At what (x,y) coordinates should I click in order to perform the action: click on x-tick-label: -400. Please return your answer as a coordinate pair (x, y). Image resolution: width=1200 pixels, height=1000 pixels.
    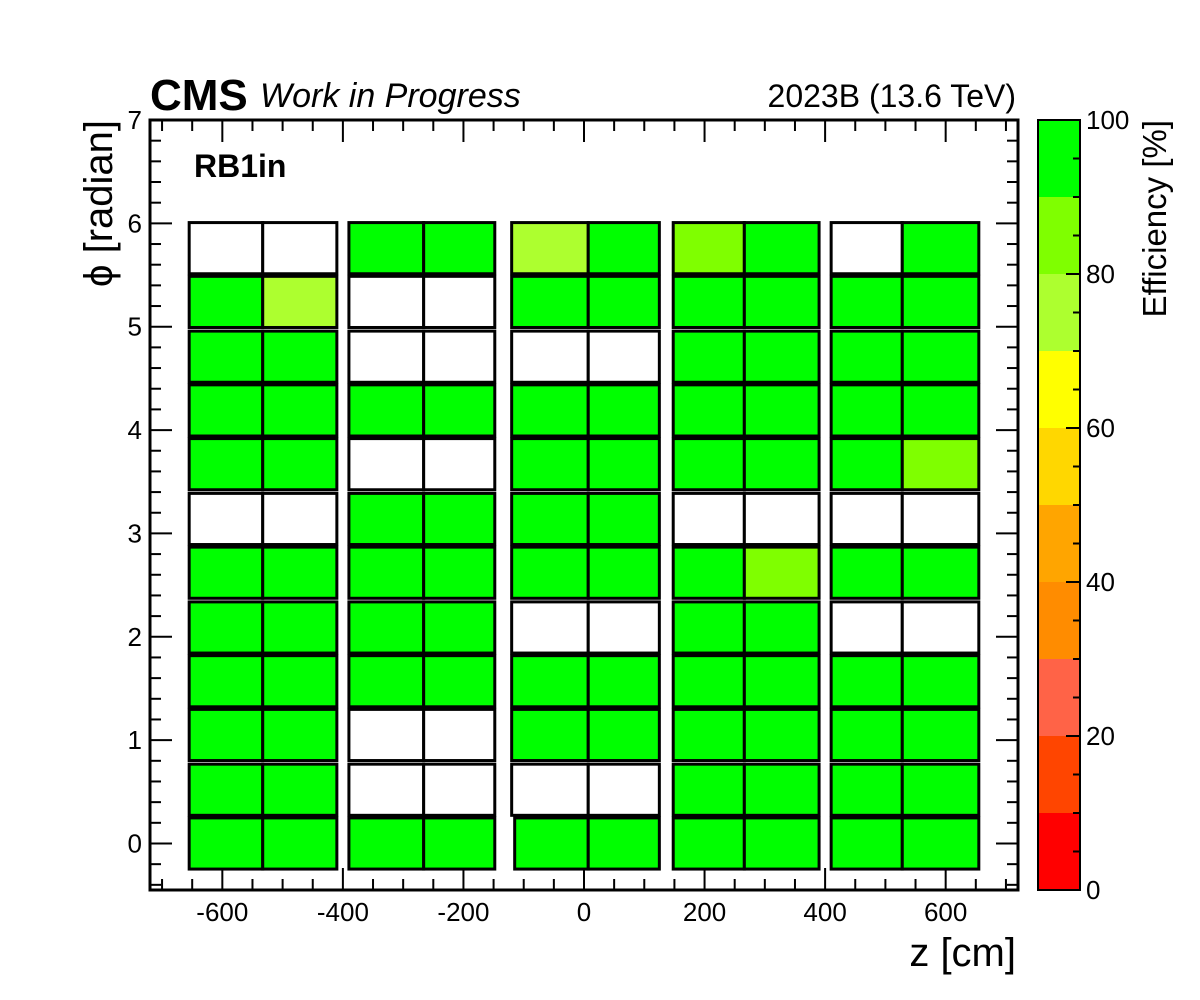
    Looking at the image, I should click on (343, 912).